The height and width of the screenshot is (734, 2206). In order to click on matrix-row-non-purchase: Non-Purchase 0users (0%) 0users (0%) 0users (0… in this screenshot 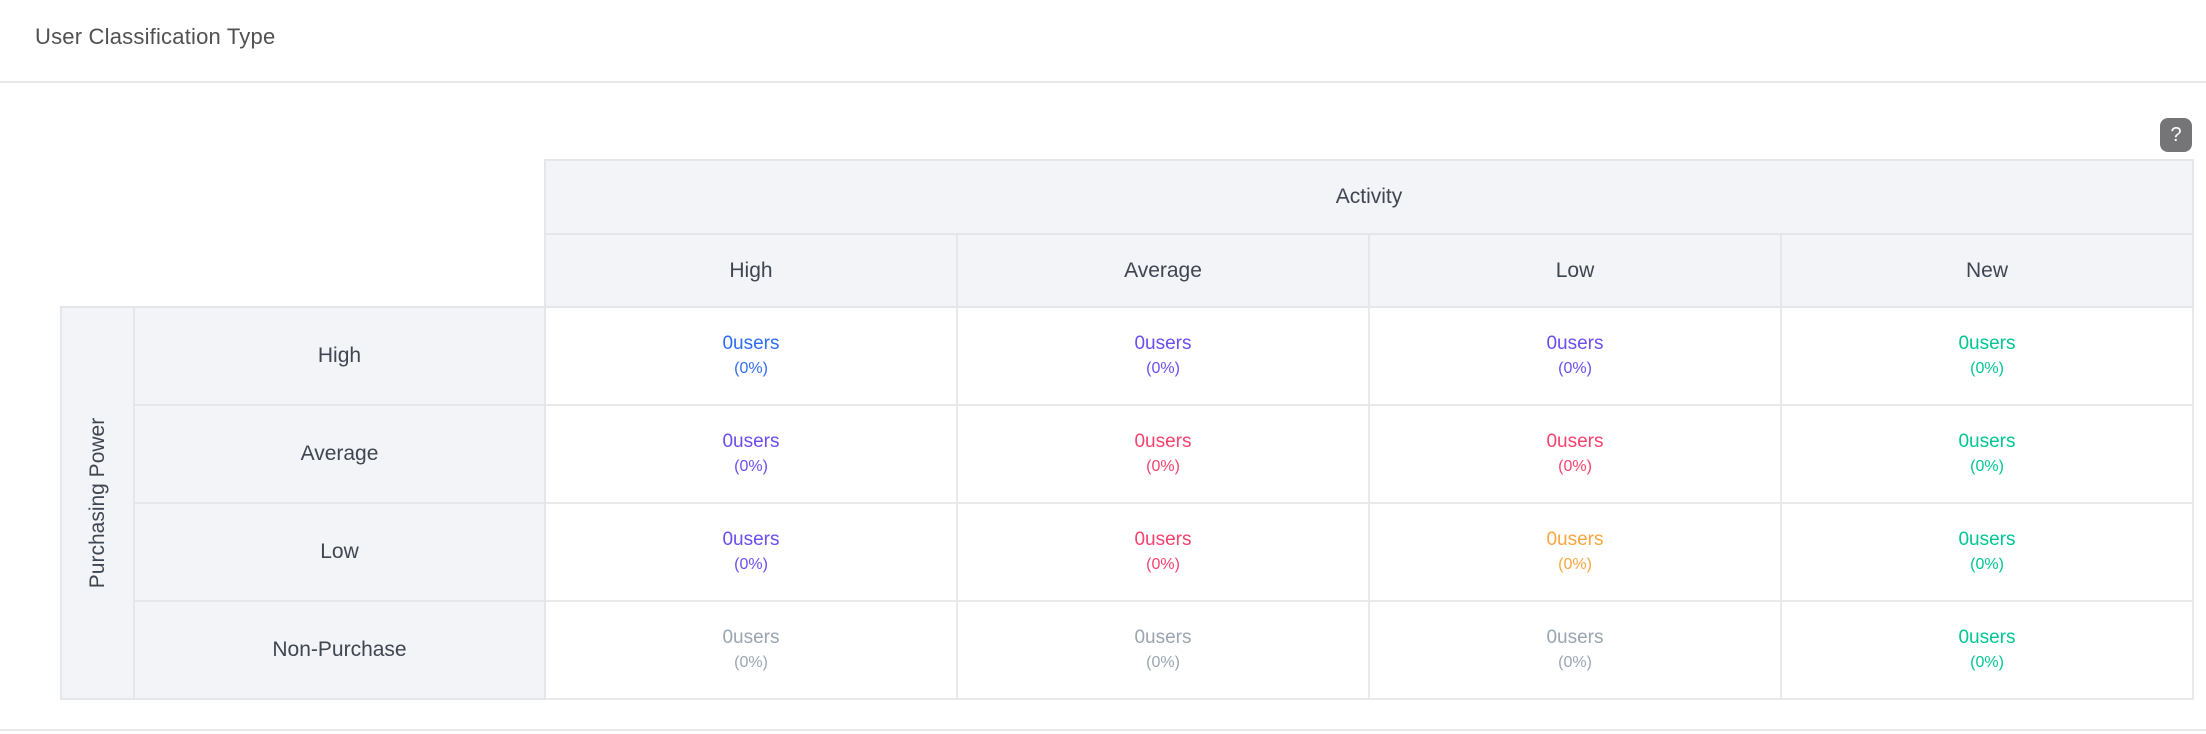, I will do `click(1127, 650)`.